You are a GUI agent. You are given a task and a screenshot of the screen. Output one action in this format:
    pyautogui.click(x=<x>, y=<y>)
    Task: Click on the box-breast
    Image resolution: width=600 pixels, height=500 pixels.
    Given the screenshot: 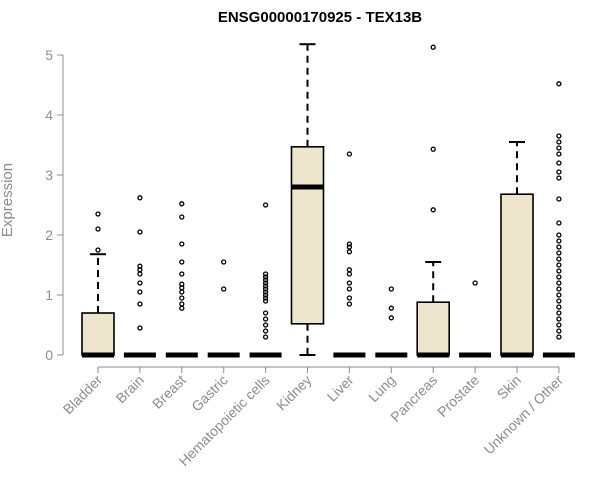 What is the action you would take?
    pyautogui.click(x=181, y=279)
    